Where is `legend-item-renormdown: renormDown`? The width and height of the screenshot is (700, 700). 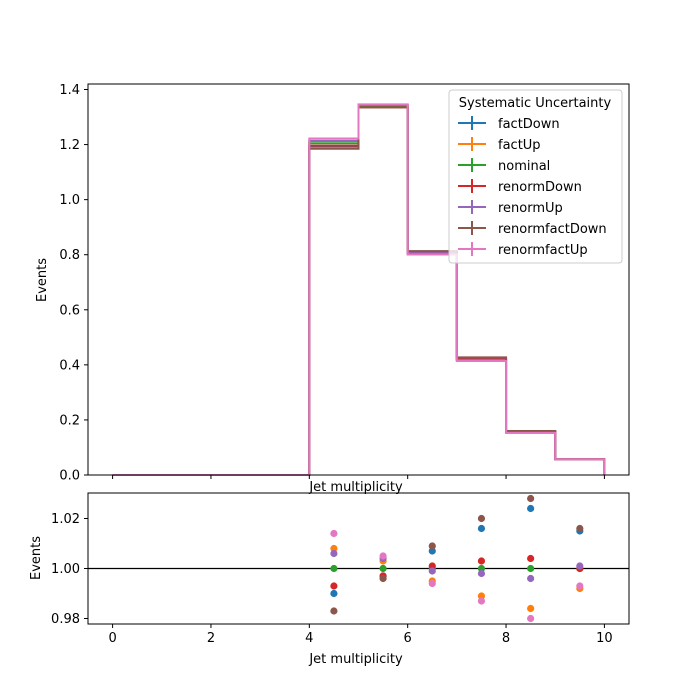
legend-item-renormdown: renormDown is located at coordinates (520, 187).